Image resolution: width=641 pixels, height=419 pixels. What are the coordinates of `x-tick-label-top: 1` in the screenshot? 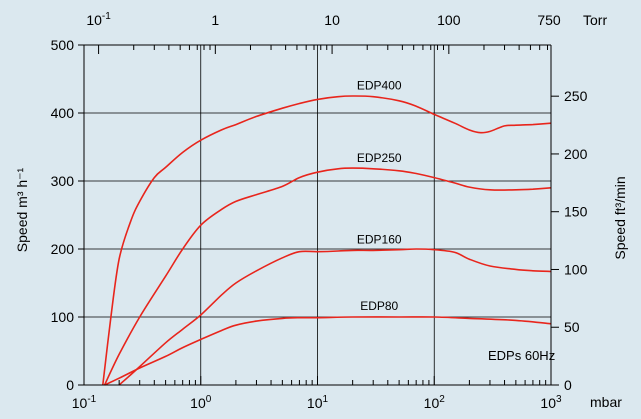 It's located at (215, 20).